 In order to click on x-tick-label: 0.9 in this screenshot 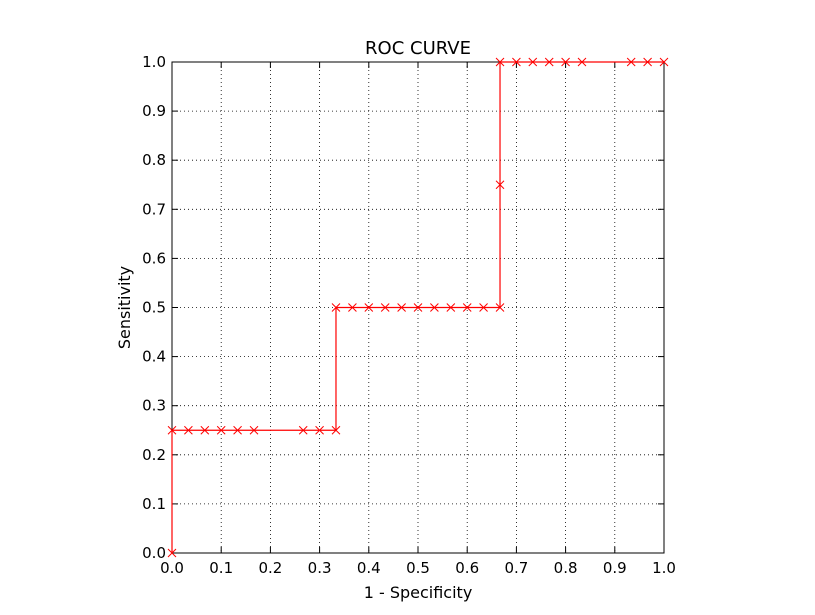, I will do `click(615, 568)`.